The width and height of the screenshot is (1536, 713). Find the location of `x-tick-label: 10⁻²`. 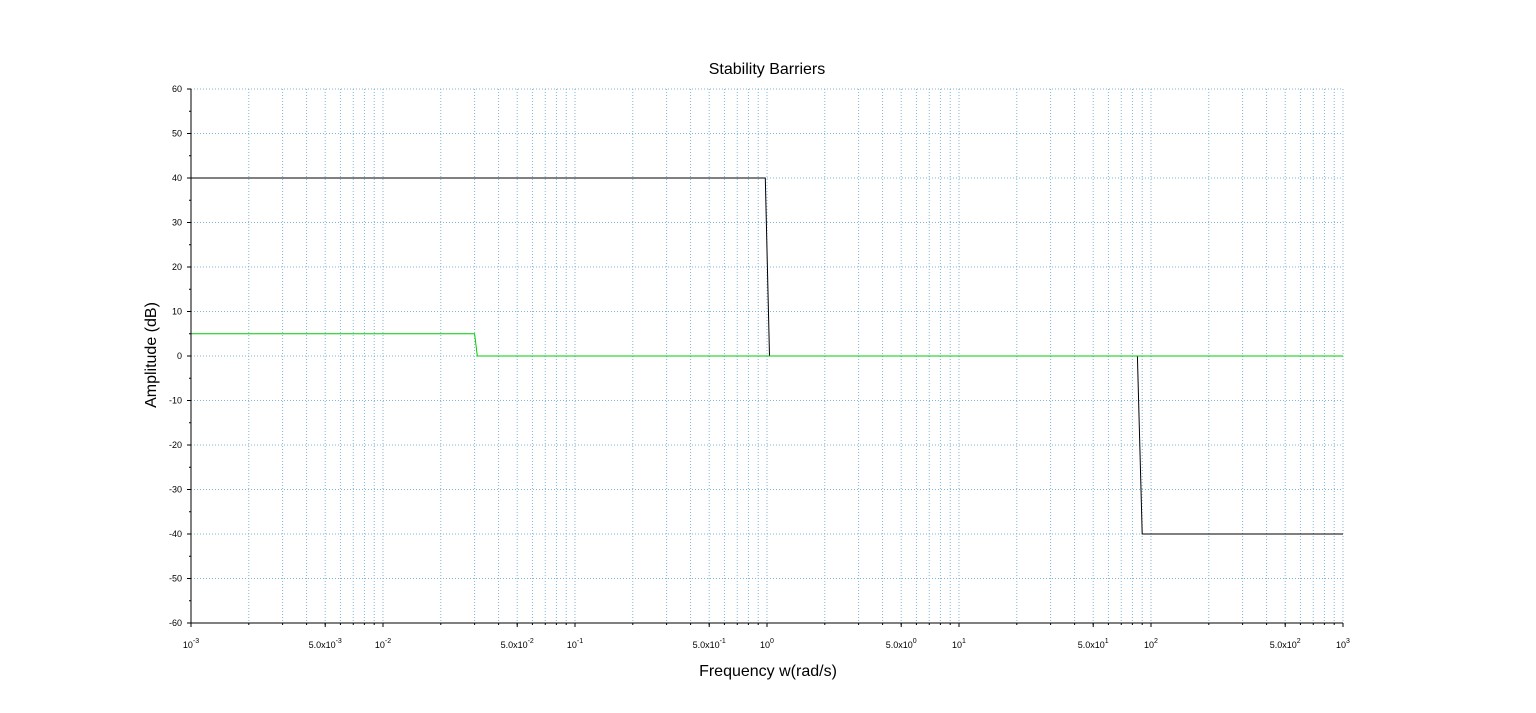

x-tick-label: 10⁻² is located at coordinates (383, 644).